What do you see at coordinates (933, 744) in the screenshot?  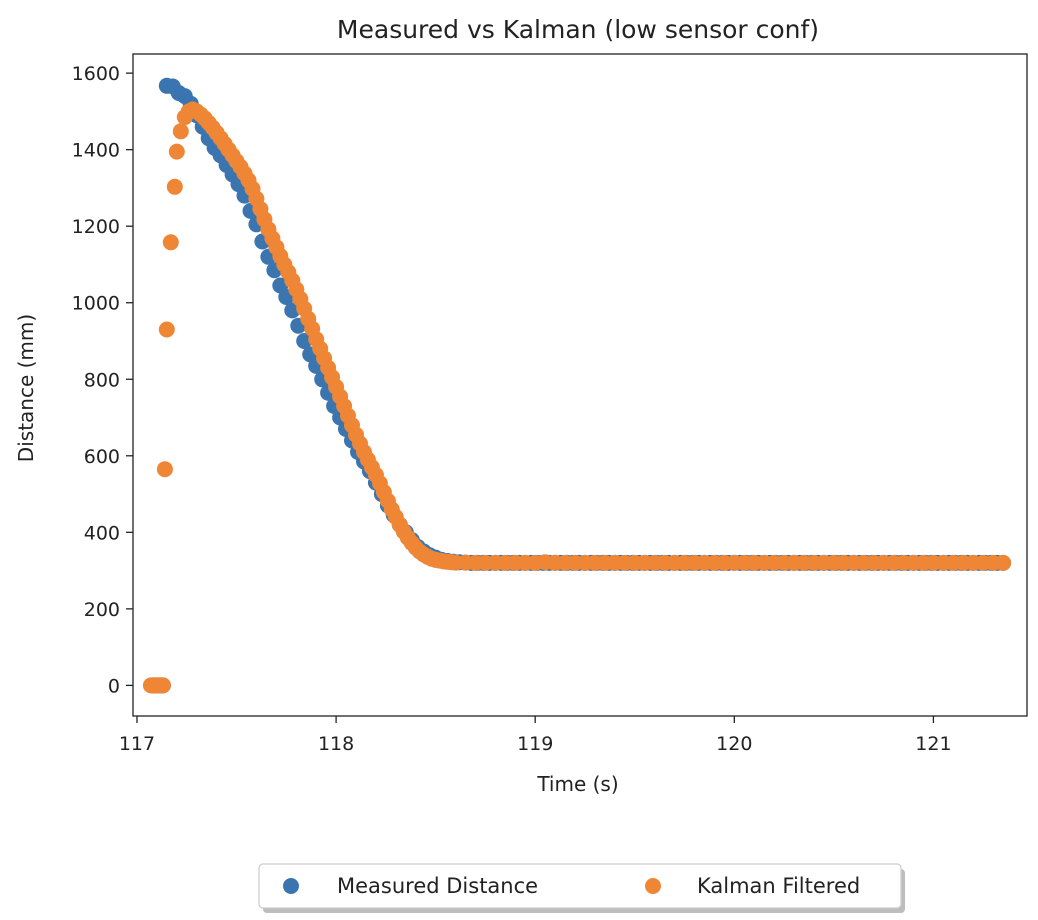 I see `x-tick-label: 121` at bounding box center [933, 744].